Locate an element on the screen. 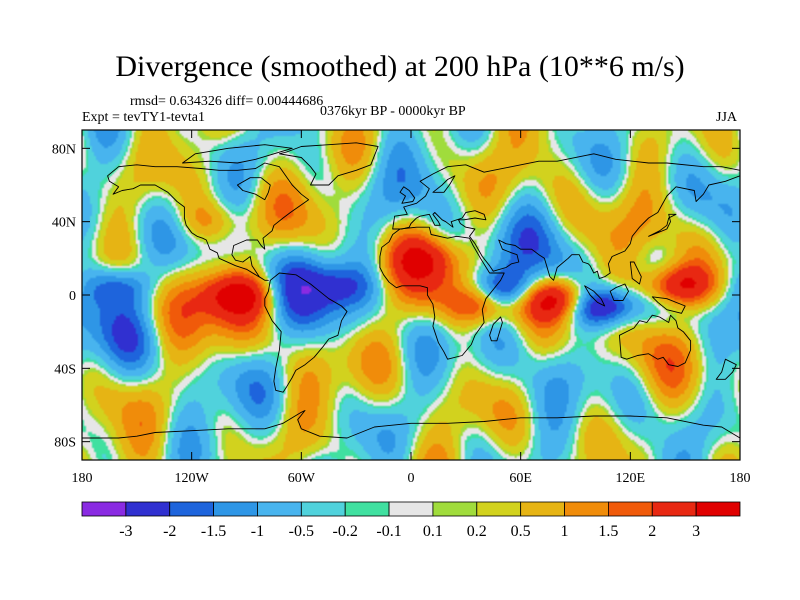  period-label: 0376kyr BP - 0000kyr BP is located at coordinates (393, 111).